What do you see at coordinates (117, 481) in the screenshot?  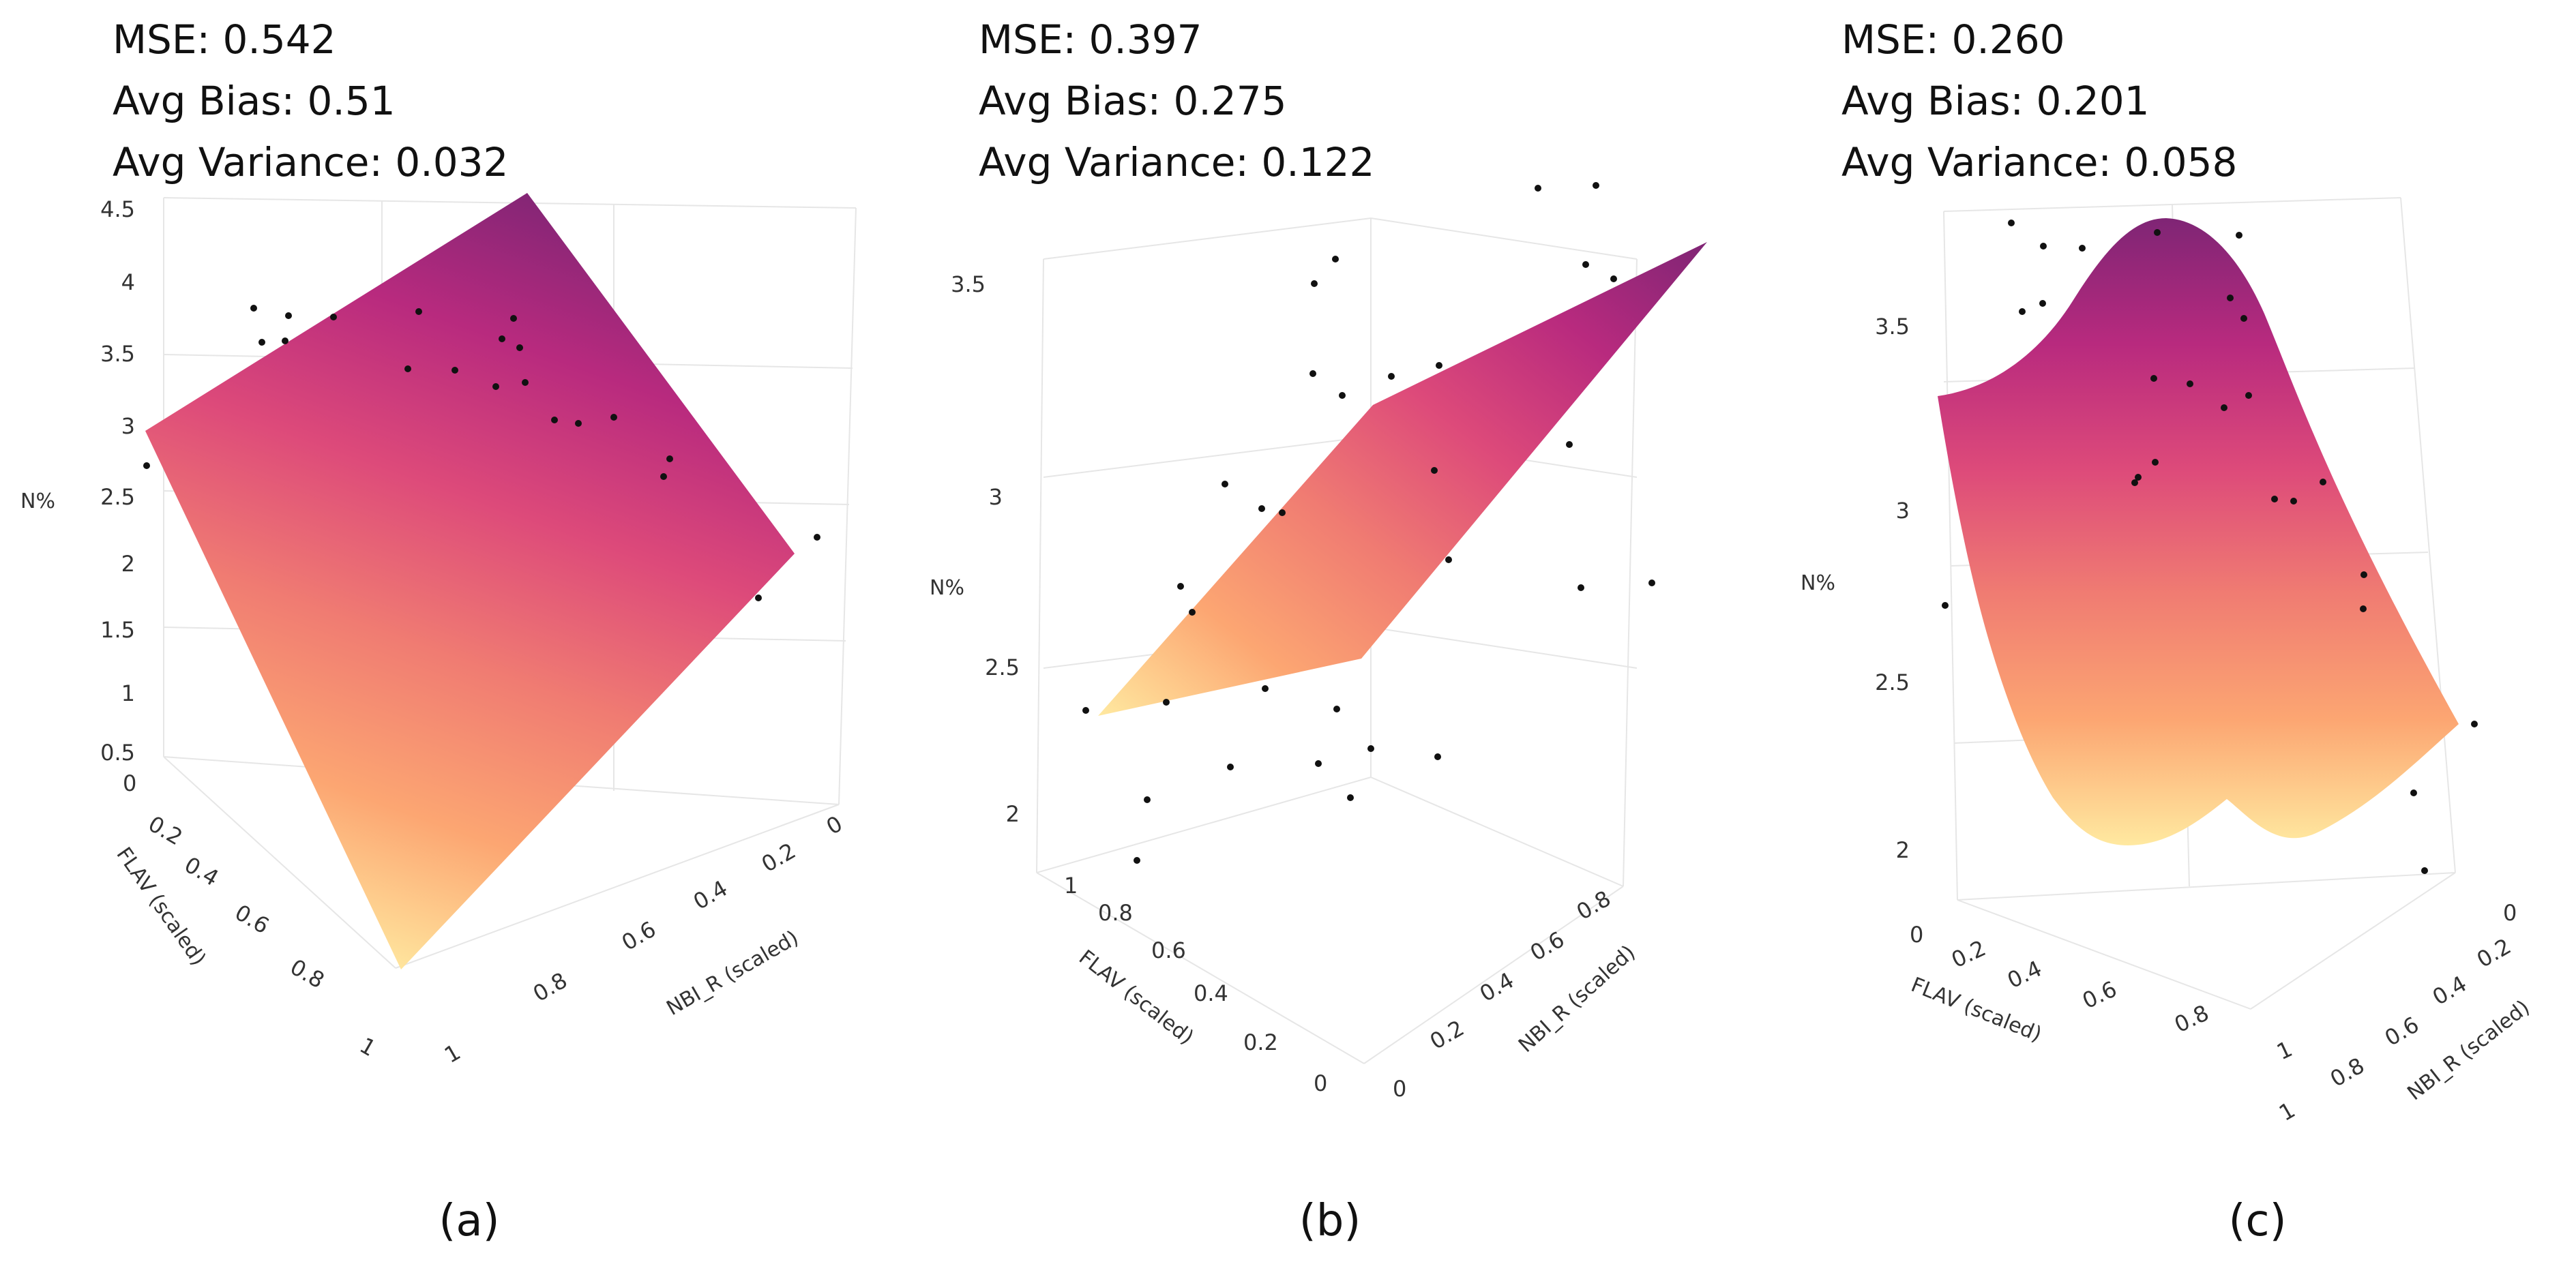 I see `panel-a-z-ticks: 4.5 4 3.5 3 2.5 2 1.5 1 0.5` at bounding box center [117, 481].